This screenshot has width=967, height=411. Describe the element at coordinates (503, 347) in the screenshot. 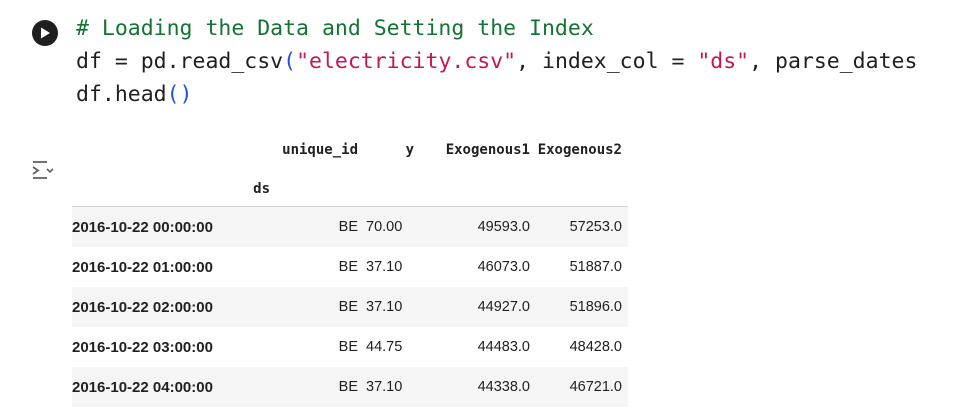

I see `cell-exogenous1: 44483.0` at that location.